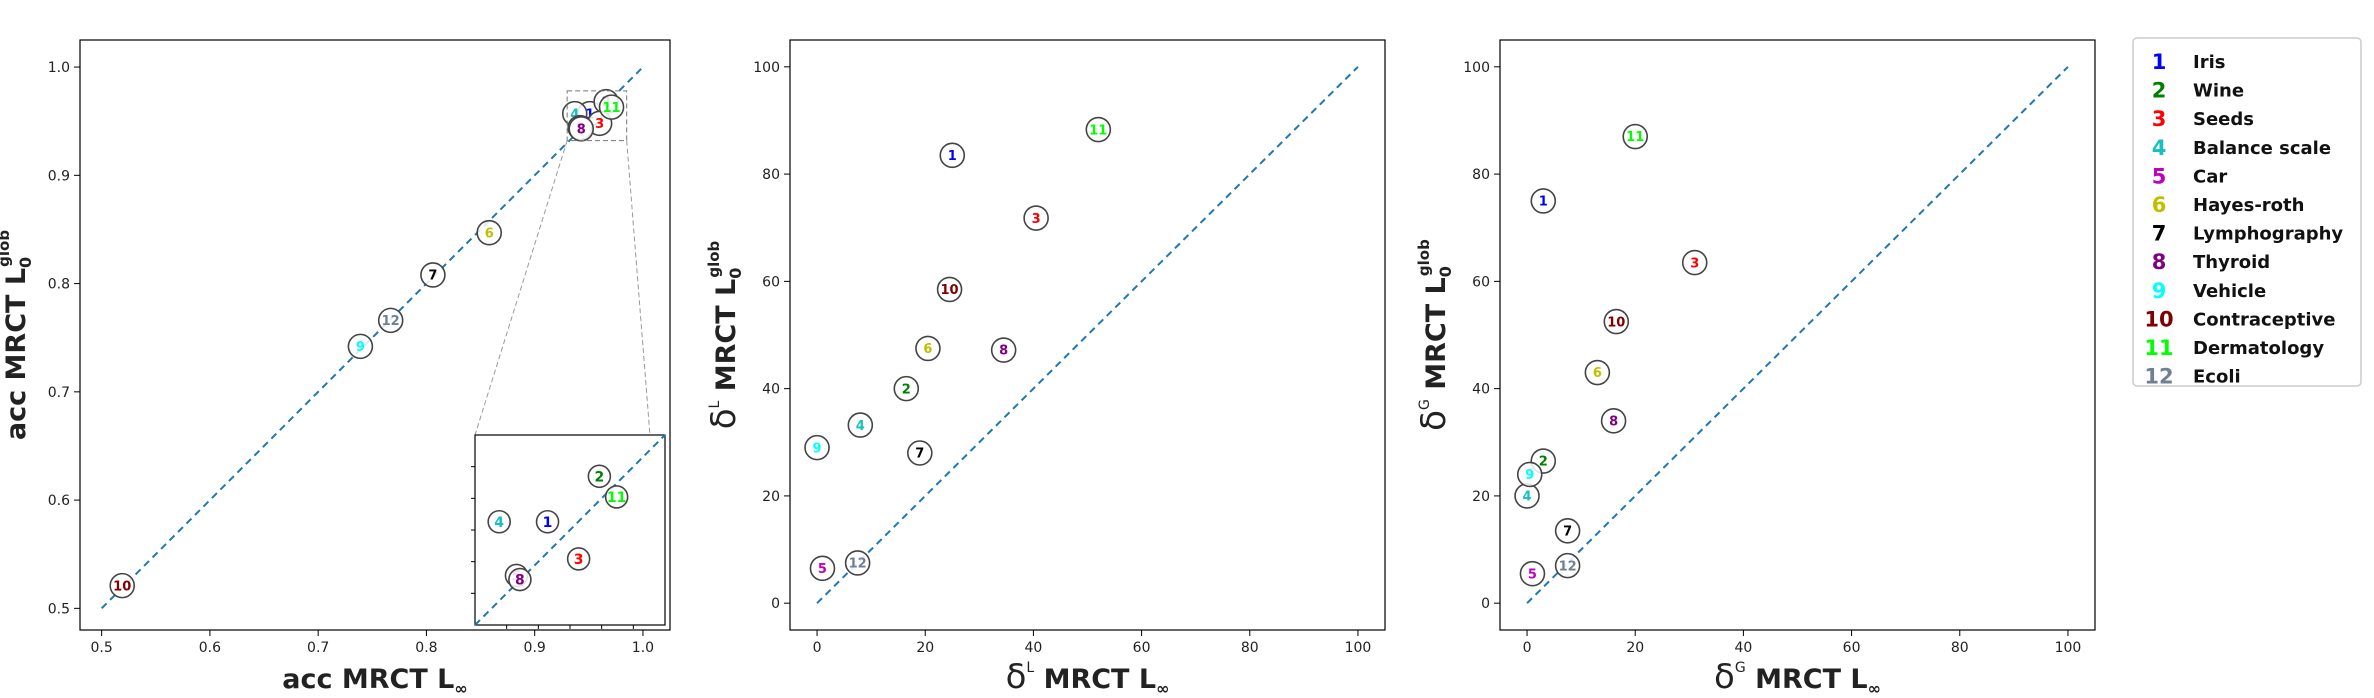  I want to click on data-point-4: 4, so click(1527, 496).